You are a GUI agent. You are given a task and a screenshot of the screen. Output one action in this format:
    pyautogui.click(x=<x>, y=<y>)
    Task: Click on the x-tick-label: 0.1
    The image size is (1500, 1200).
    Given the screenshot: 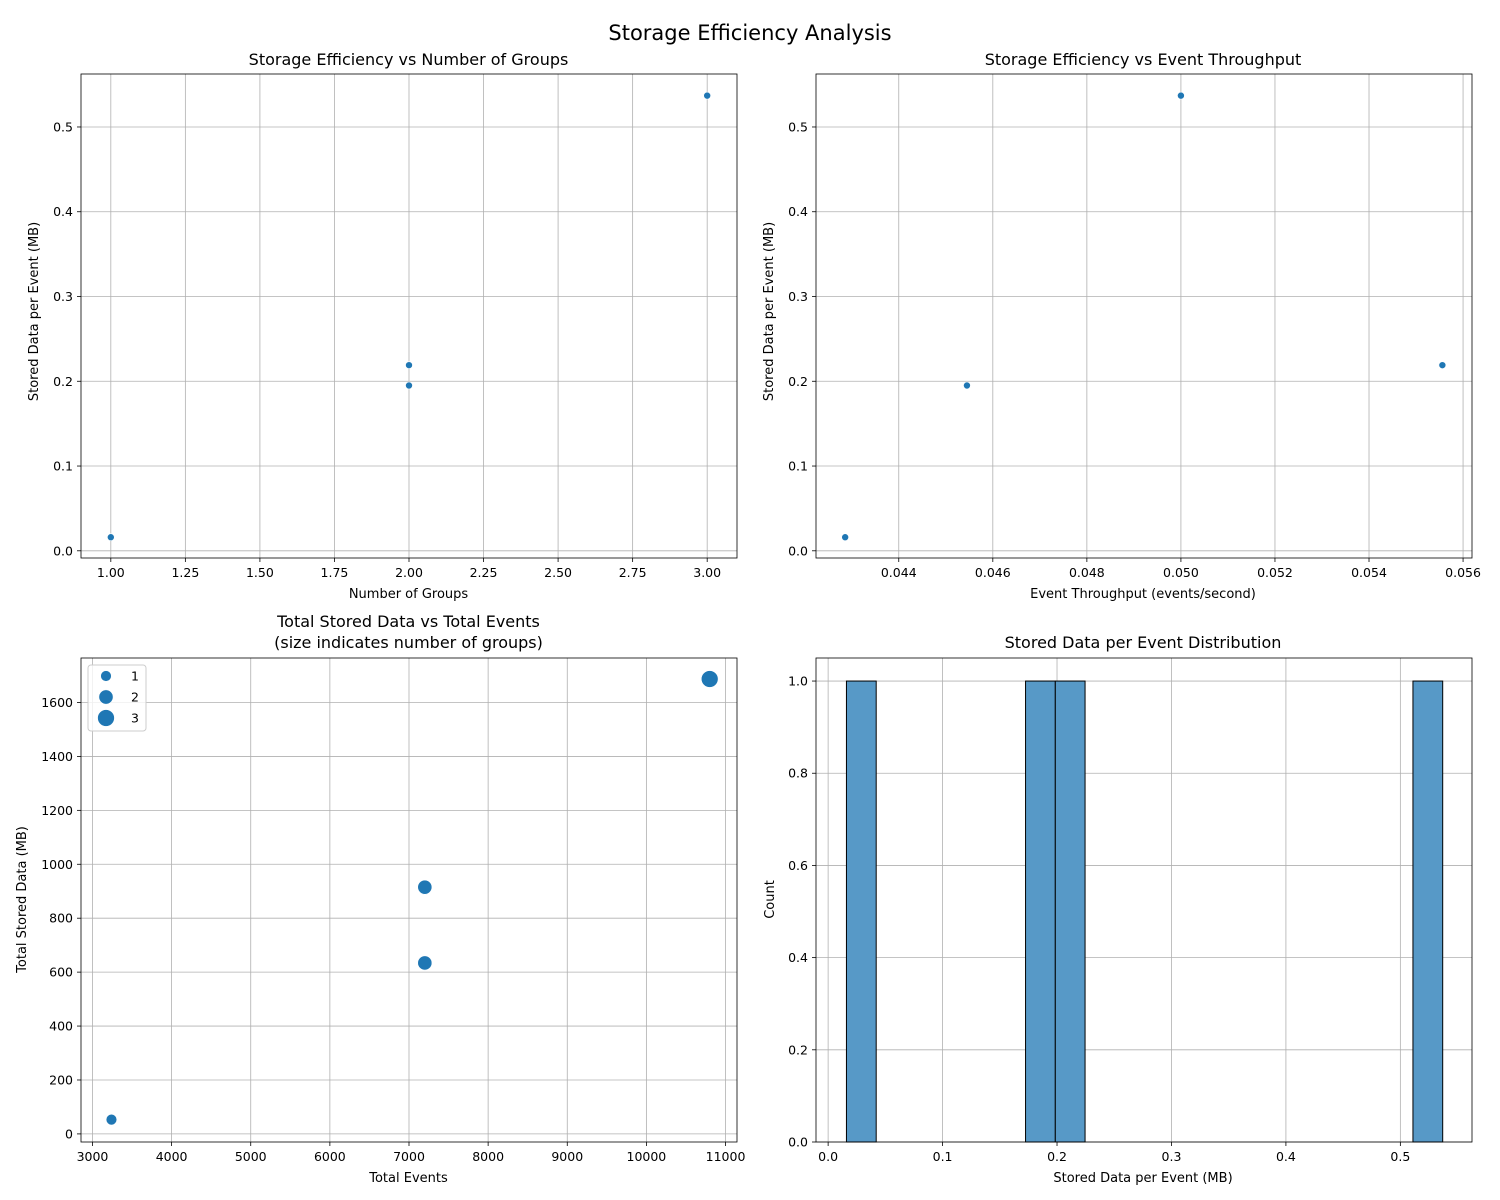 What is the action you would take?
    pyautogui.click(x=943, y=1156)
    